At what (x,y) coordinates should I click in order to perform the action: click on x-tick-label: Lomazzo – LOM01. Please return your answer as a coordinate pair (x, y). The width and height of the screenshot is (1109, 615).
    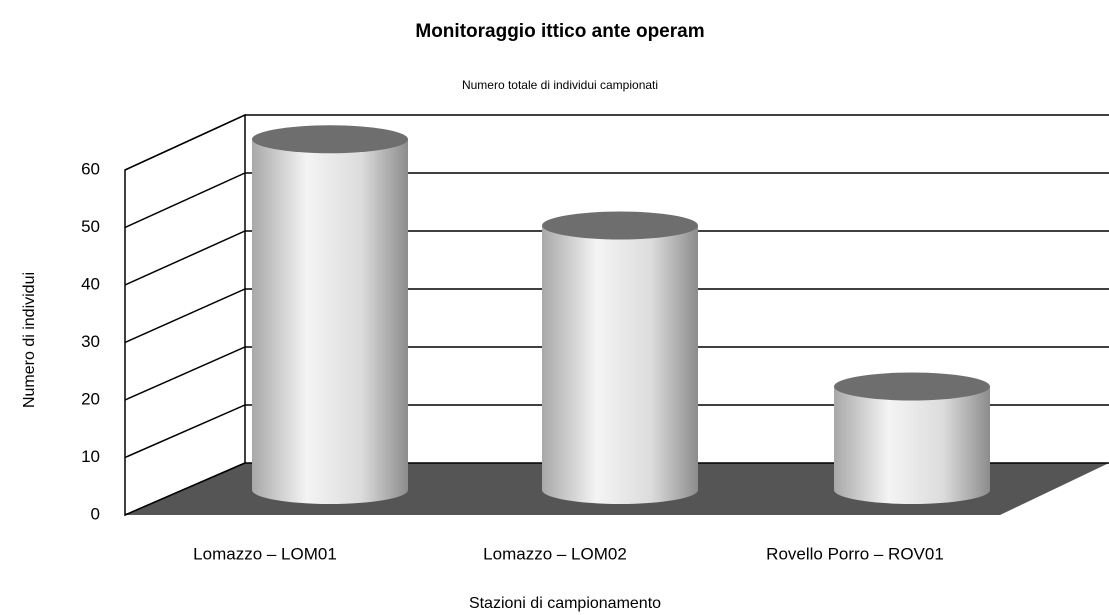
    Looking at the image, I should click on (265, 553).